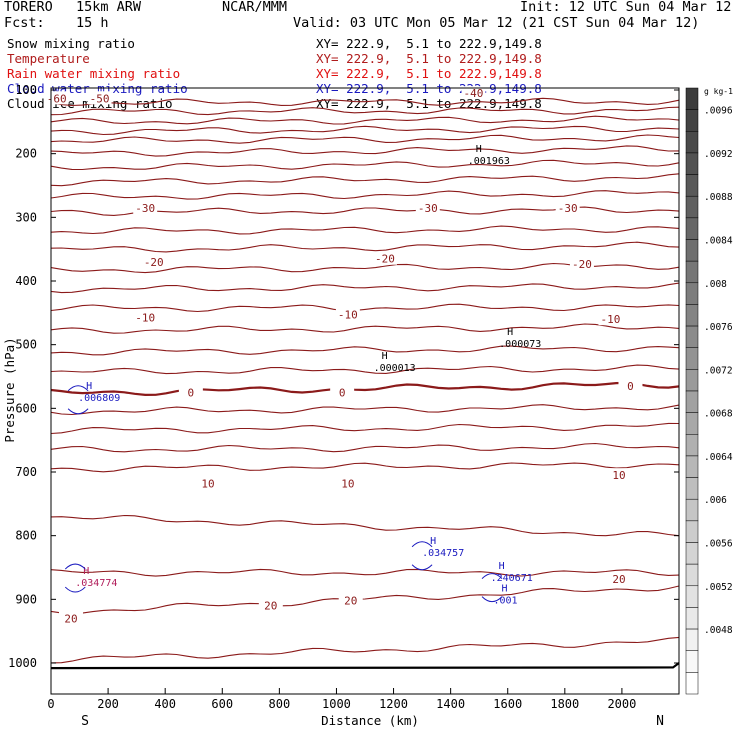 The height and width of the screenshot is (740, 740). Describe the element at coordinates (108, 704) in the screenshot. I see `x-tick-label: 200` at that location.